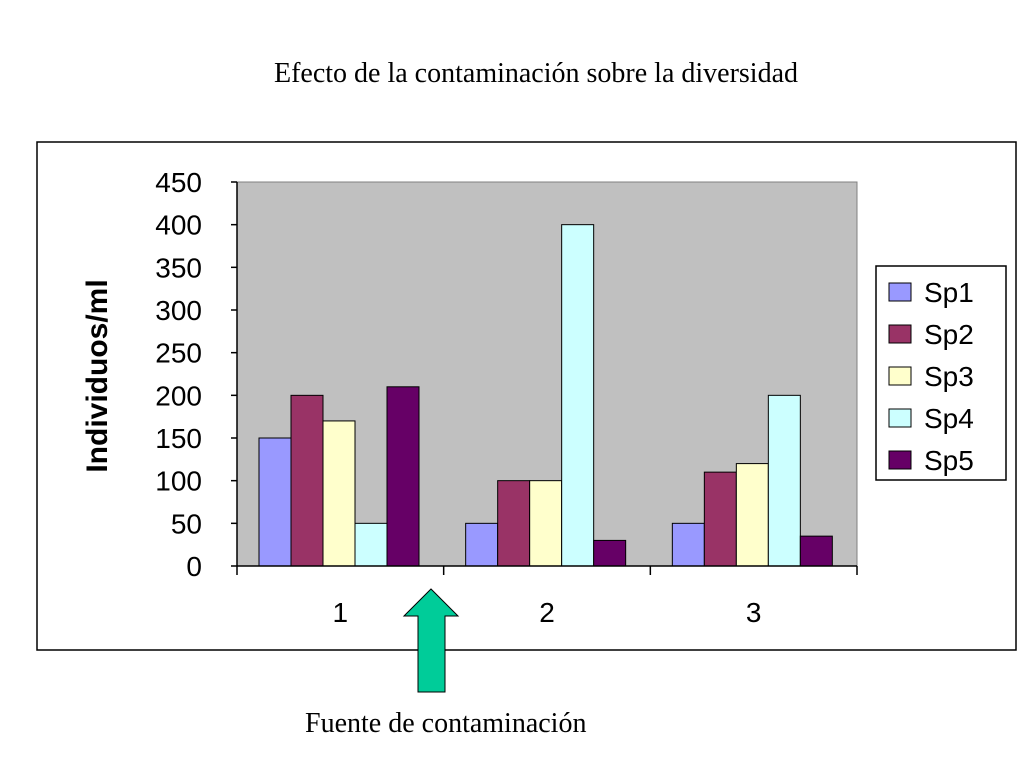  I want to click on y-tick-label: 100, so click(178, 481).